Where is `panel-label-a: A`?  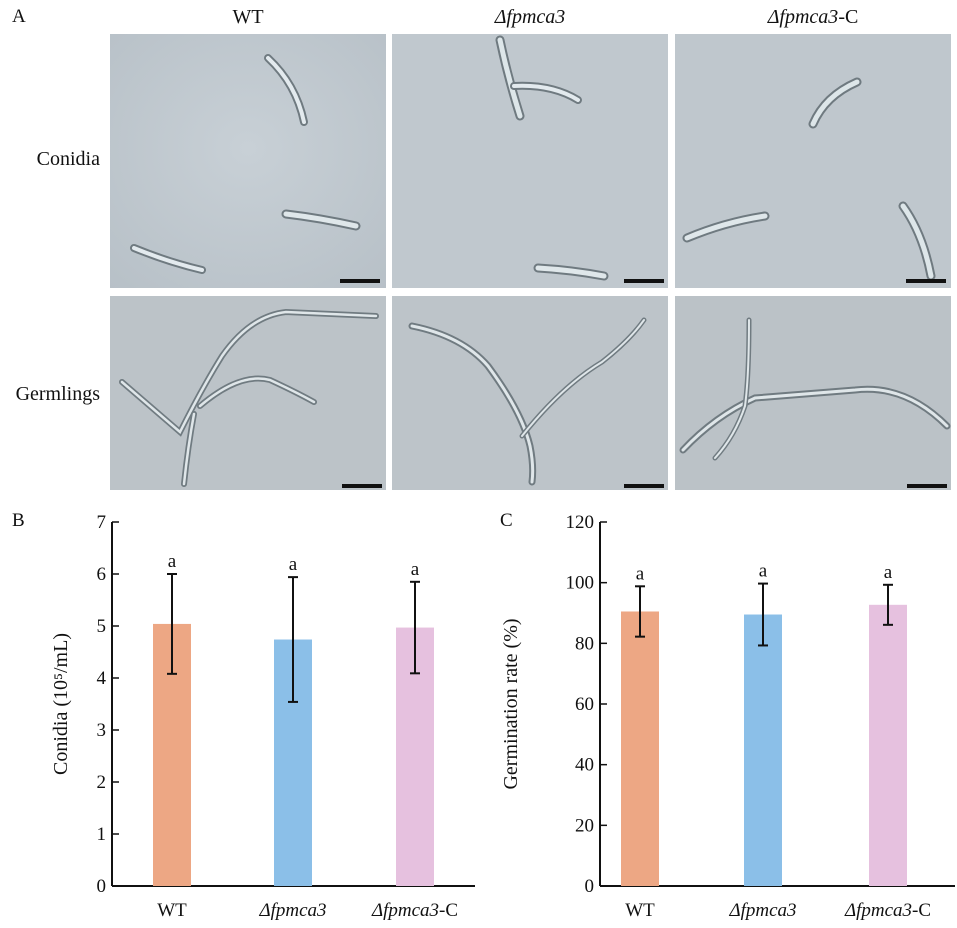 panel-label-a: A is located at coordinates (19, 16).